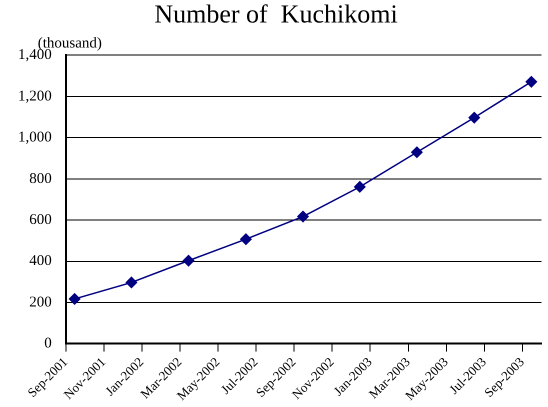 This screenshot has width=548, height=407. What do you see at coordinates (48, 344) in the screenshot?
I see `y-tick-label: 0` at bounding box center [48, 344].